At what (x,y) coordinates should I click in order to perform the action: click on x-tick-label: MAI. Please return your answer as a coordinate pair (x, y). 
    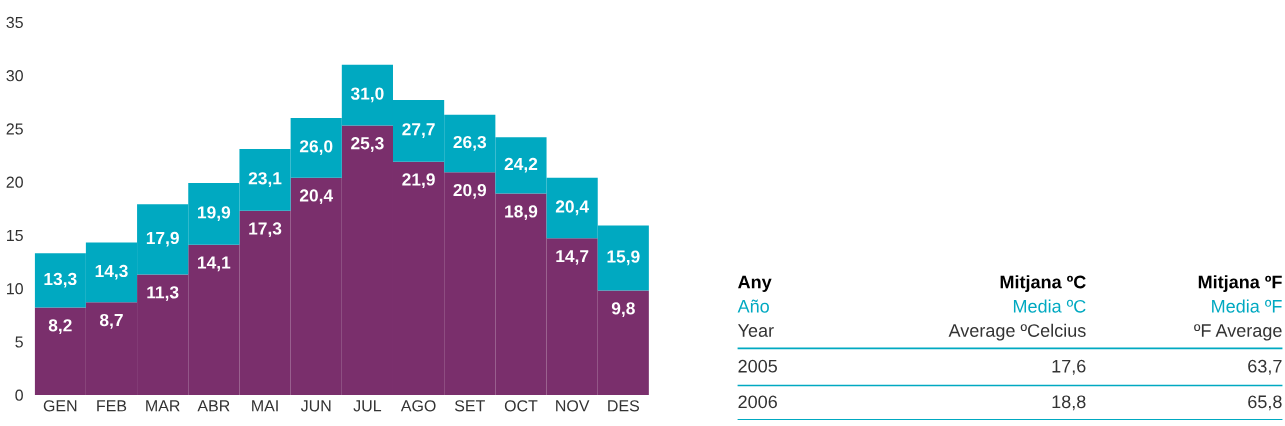
    Looking at the image, I should click on (265, 406).